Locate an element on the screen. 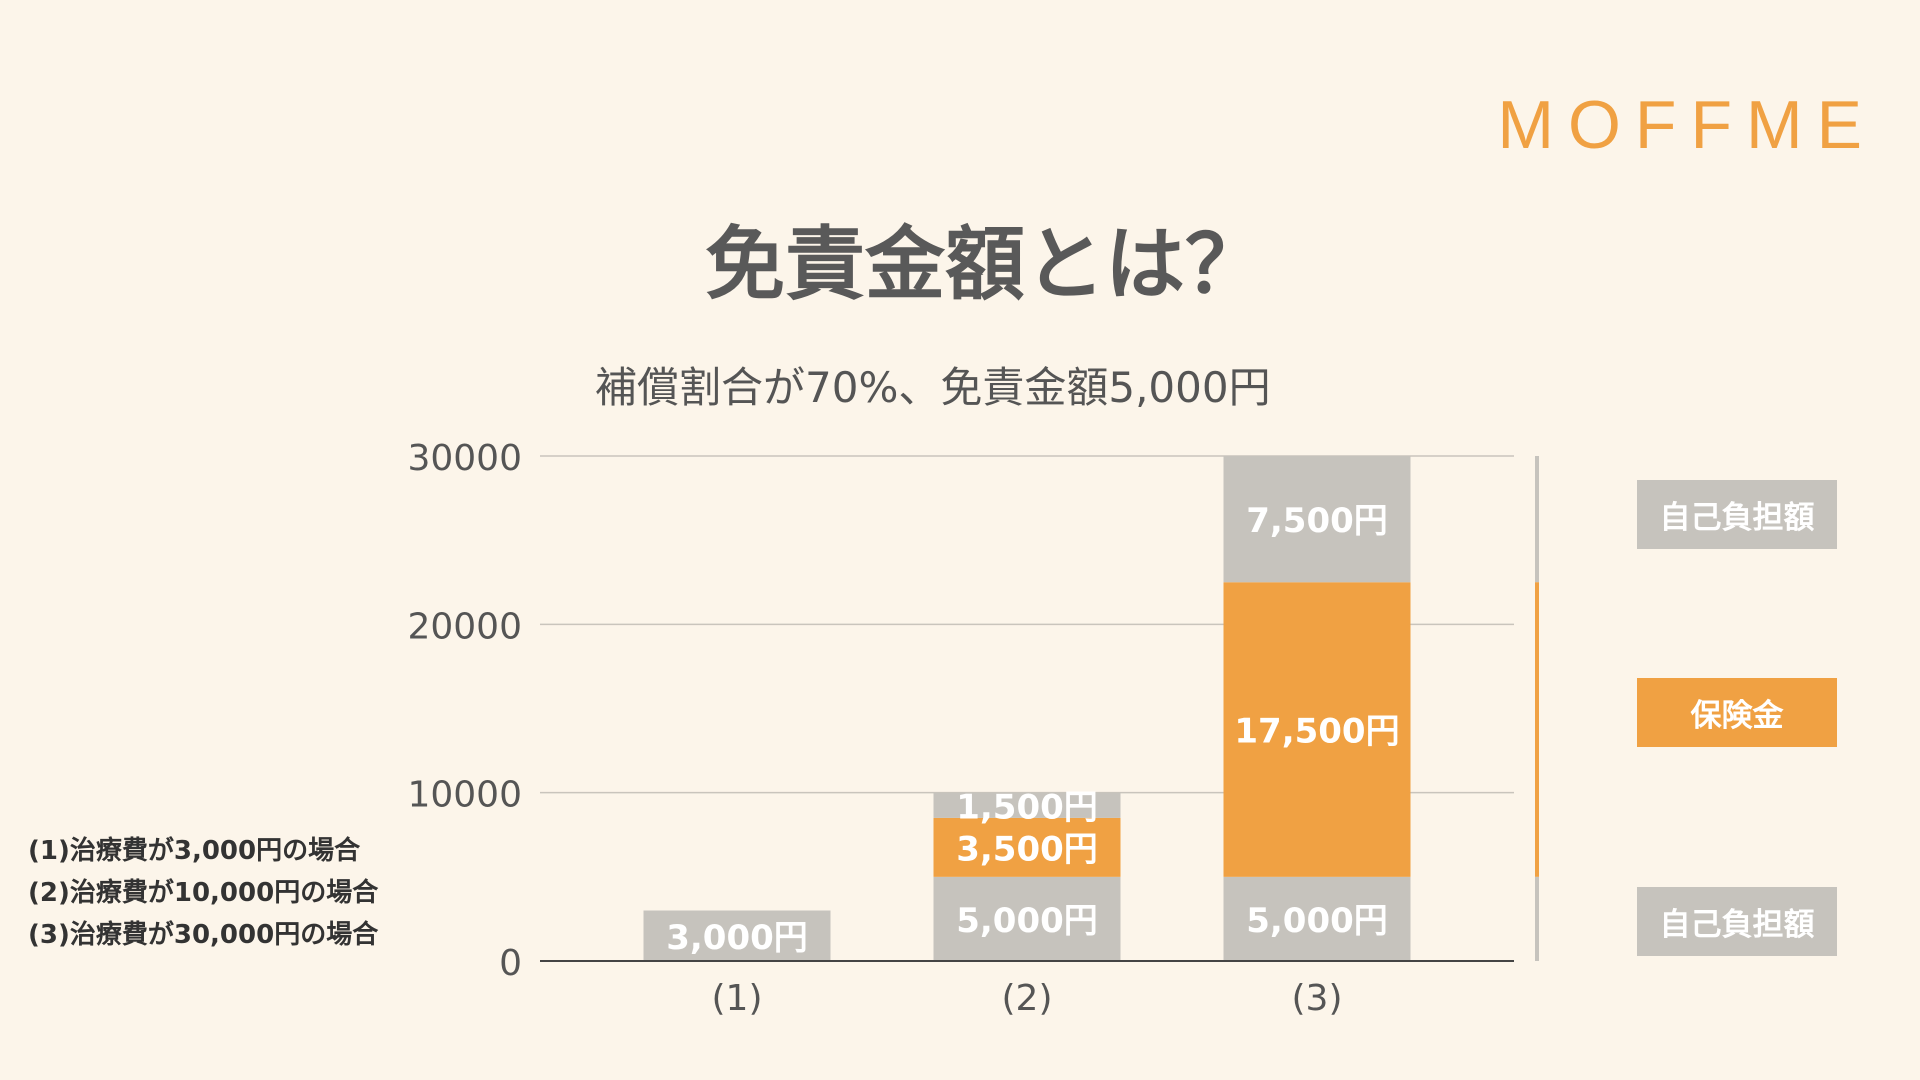 The width and height of the screenshot is (1920, 1080). y-tick-label: 10000 is located at coordinates (464, 795).